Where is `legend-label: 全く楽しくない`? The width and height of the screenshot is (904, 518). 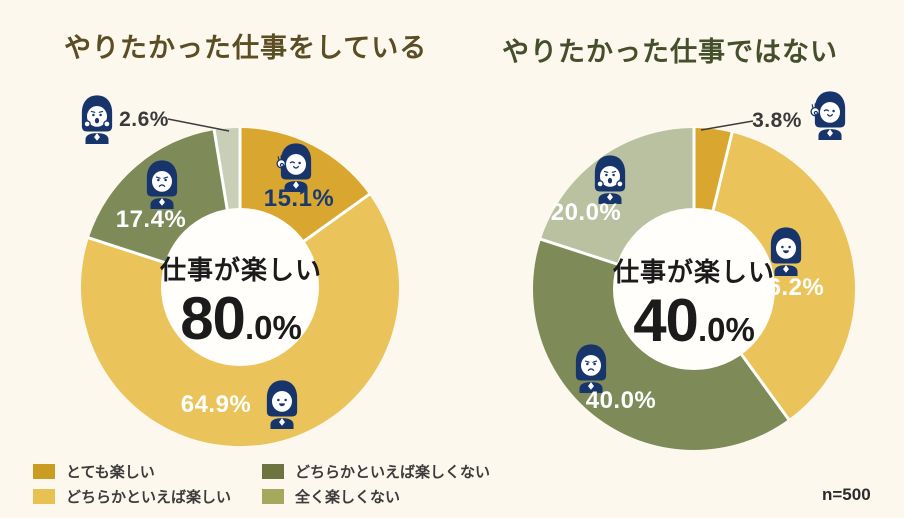 legend-label: 全く楽しくない is located at coordinates (348, 497).